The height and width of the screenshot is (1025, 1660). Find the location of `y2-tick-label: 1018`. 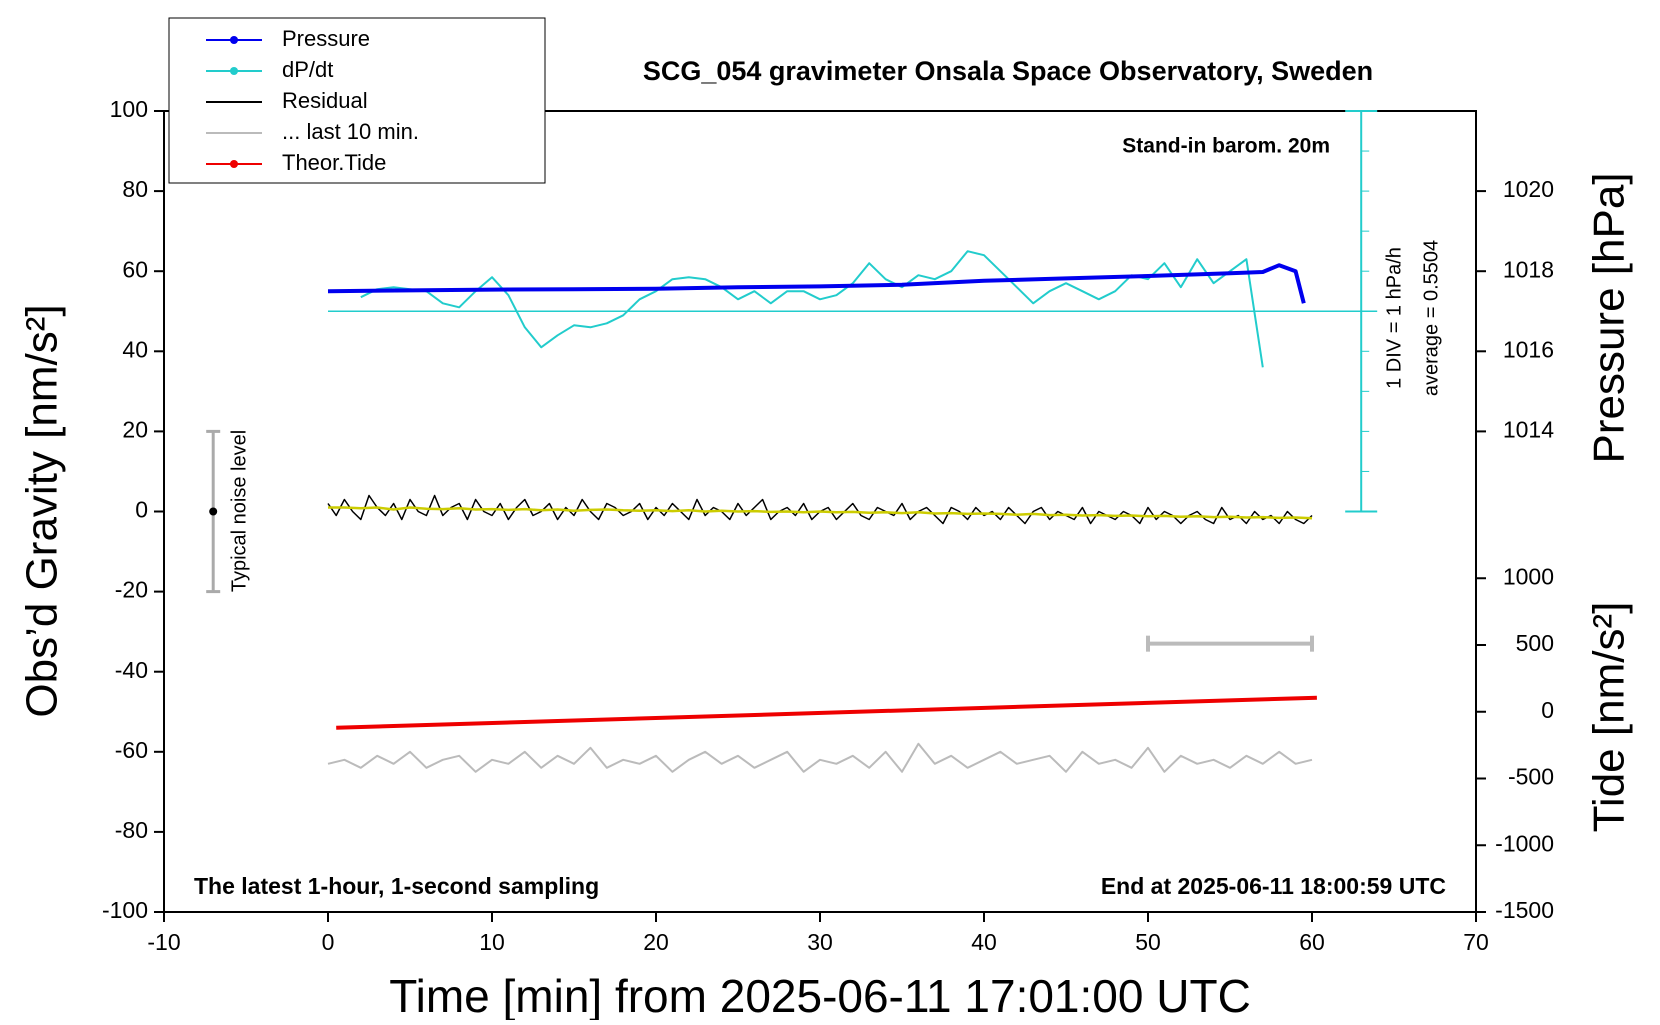

y2-tick-label: 1018 is located at coordinates (1528, 269).